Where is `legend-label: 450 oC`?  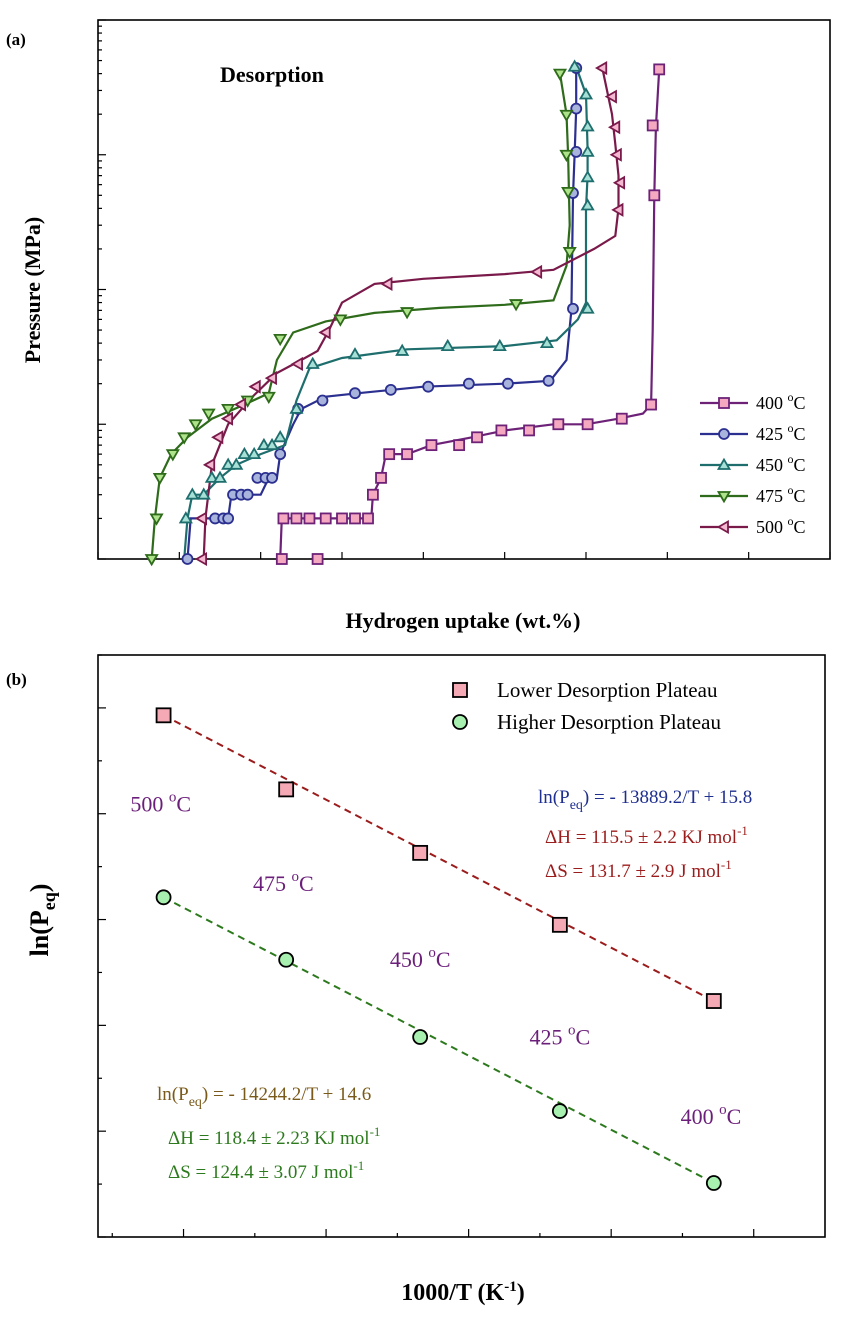 legend-label: 450 oC is located at coordinates (781, 463).